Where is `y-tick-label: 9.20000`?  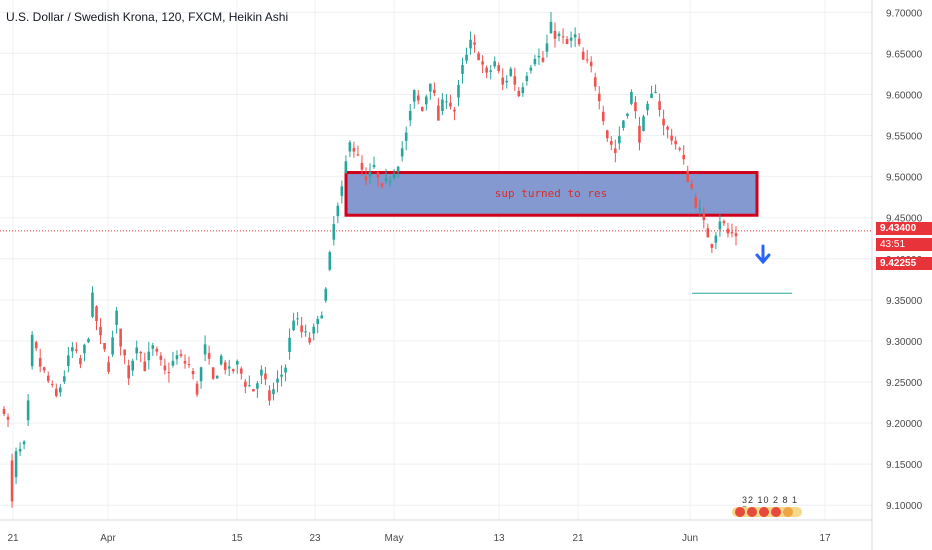 y-tick-label: 9.20000 is located at coordinates (904, 424).